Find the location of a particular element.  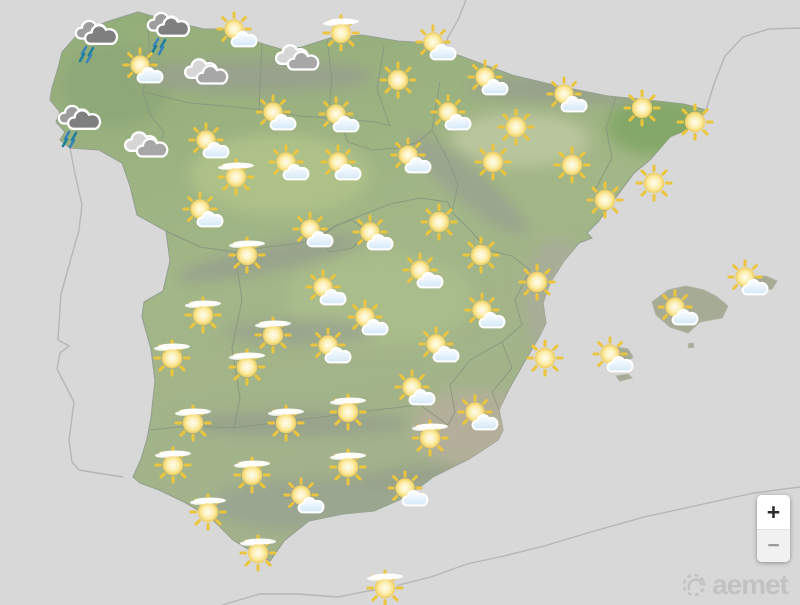

zoom-in-button: + is located at coordinates (773, 512).